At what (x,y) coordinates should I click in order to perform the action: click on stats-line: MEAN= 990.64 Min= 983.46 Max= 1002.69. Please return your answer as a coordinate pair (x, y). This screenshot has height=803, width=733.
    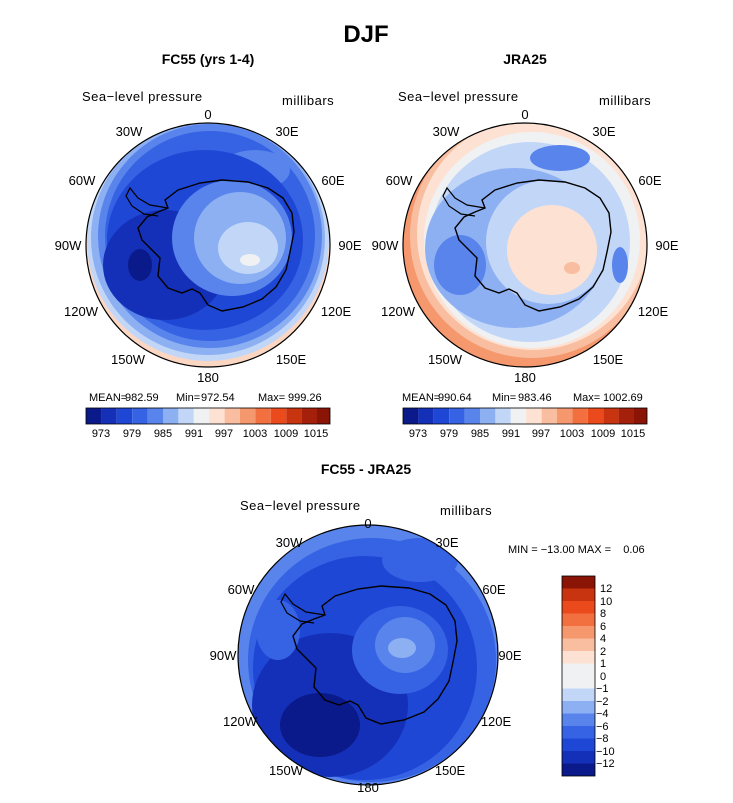
    Looking at the image, I should click on (522, 398).